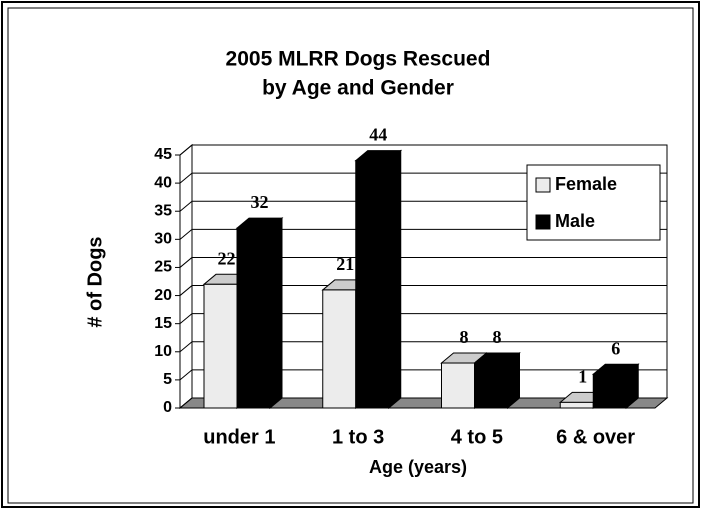 Image resolution: width=702 pixels, height=510 pixels. Describe the element at coordinates (163, 182) in the screenshot. I see `y-tick-label: 40` at that location.